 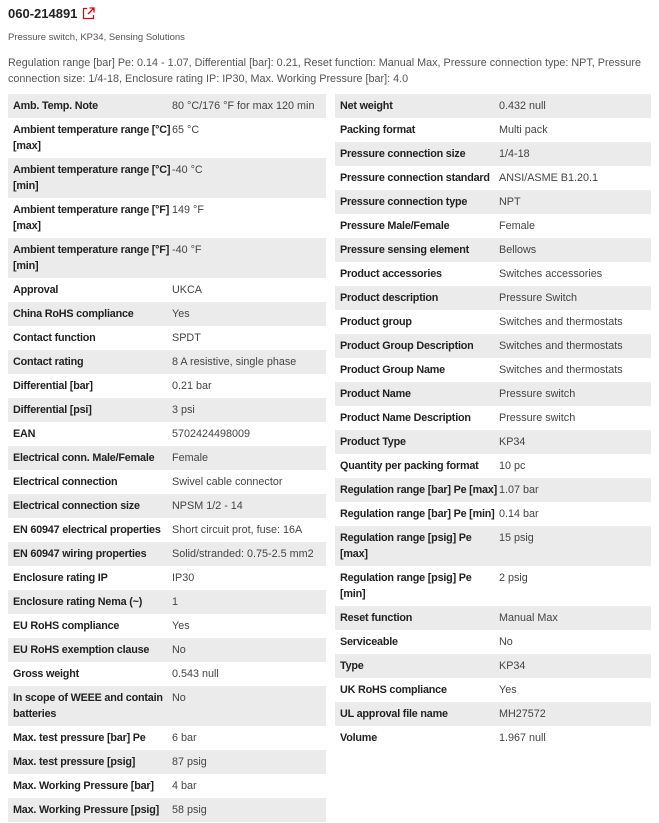 What do you see at coordinates (175, 602) in the screenshot?
I see `spec-value: 1` at bounding box center [175, 602].